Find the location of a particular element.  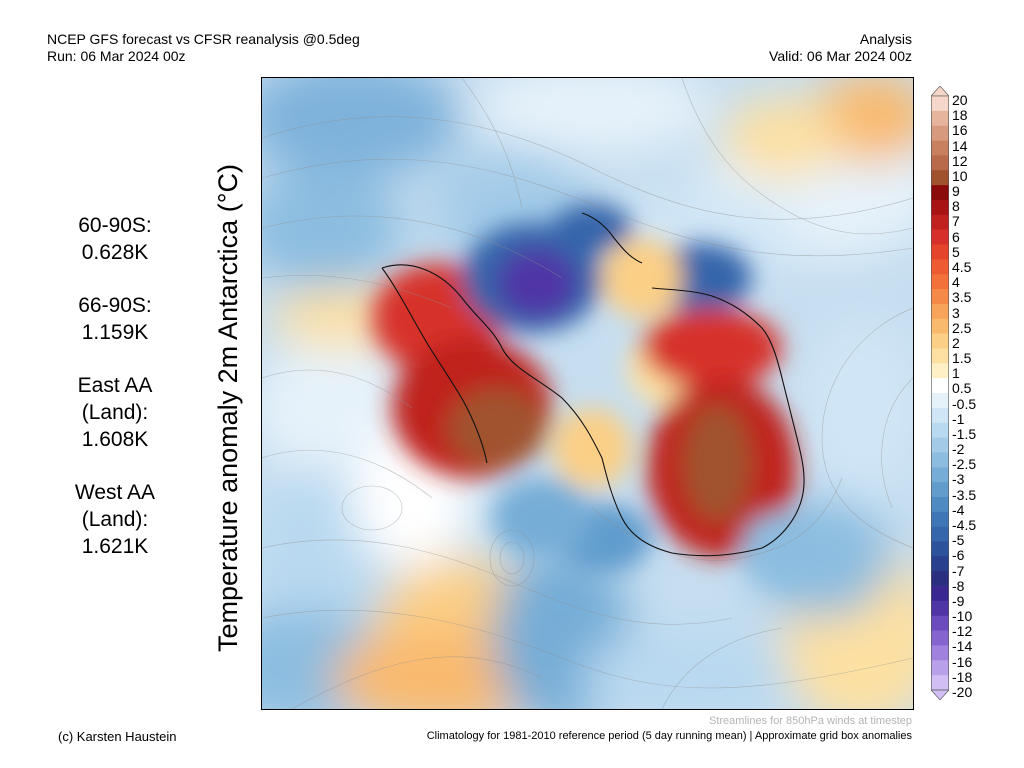

map-title: Temperature anomaly 2m Antarctica (°C) is located at coordinates (228, 408).